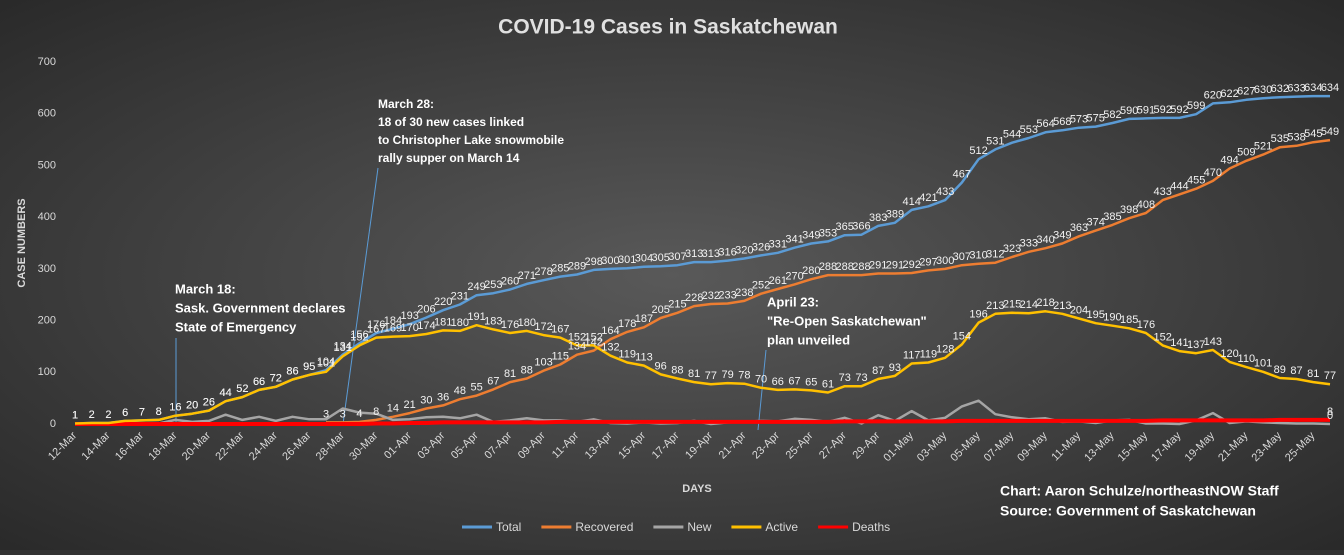 This screenshot has height=555, width=1344. What do you see at coordinates (22, 242) in the screenshot?
I see `y-axis-label: CASE NUMBERS` at bounding box center [22, 242].